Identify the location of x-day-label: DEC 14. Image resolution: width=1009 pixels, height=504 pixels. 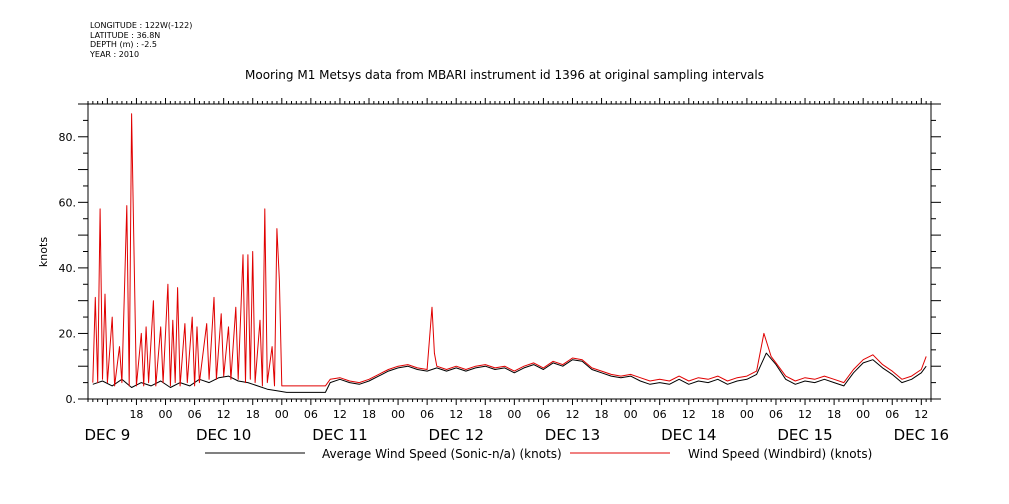
(688, 435).